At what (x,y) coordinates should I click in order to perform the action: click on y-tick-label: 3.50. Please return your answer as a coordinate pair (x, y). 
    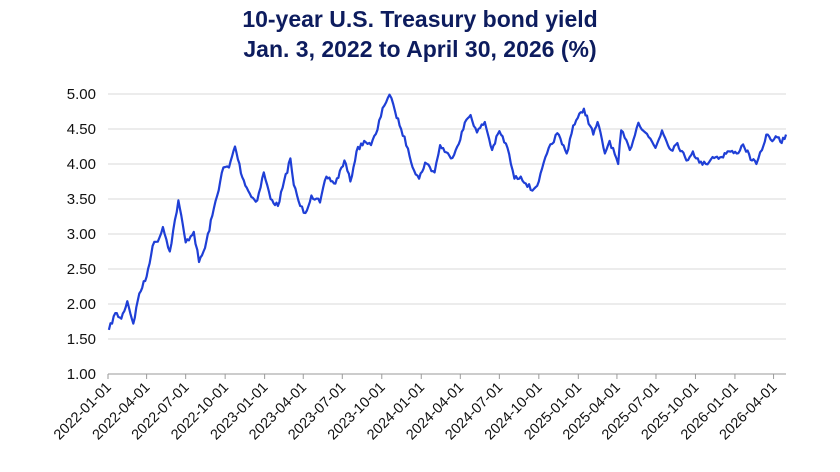
    Looking at the image, I should click on (81, 199).